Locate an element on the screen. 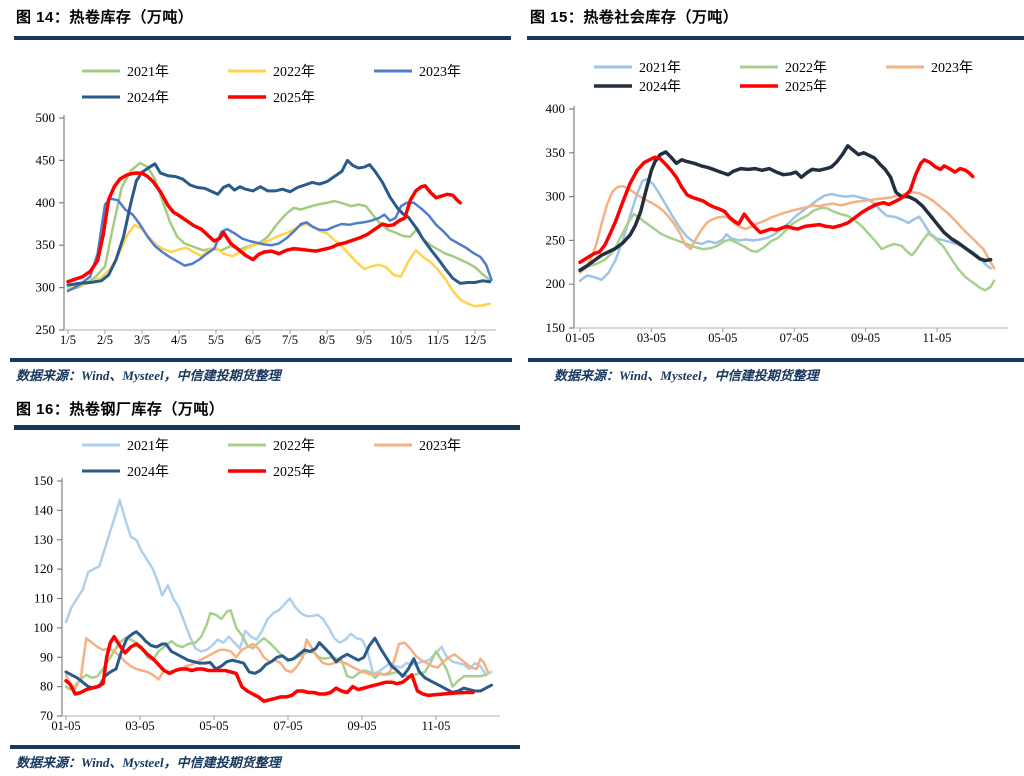 Image resolution: width=1024 pixels, height=776 pixels. figure-14-source-note: 数据来源：Wind、Mysteel，中信建投期货整理 is located at coordinates (148, 375).